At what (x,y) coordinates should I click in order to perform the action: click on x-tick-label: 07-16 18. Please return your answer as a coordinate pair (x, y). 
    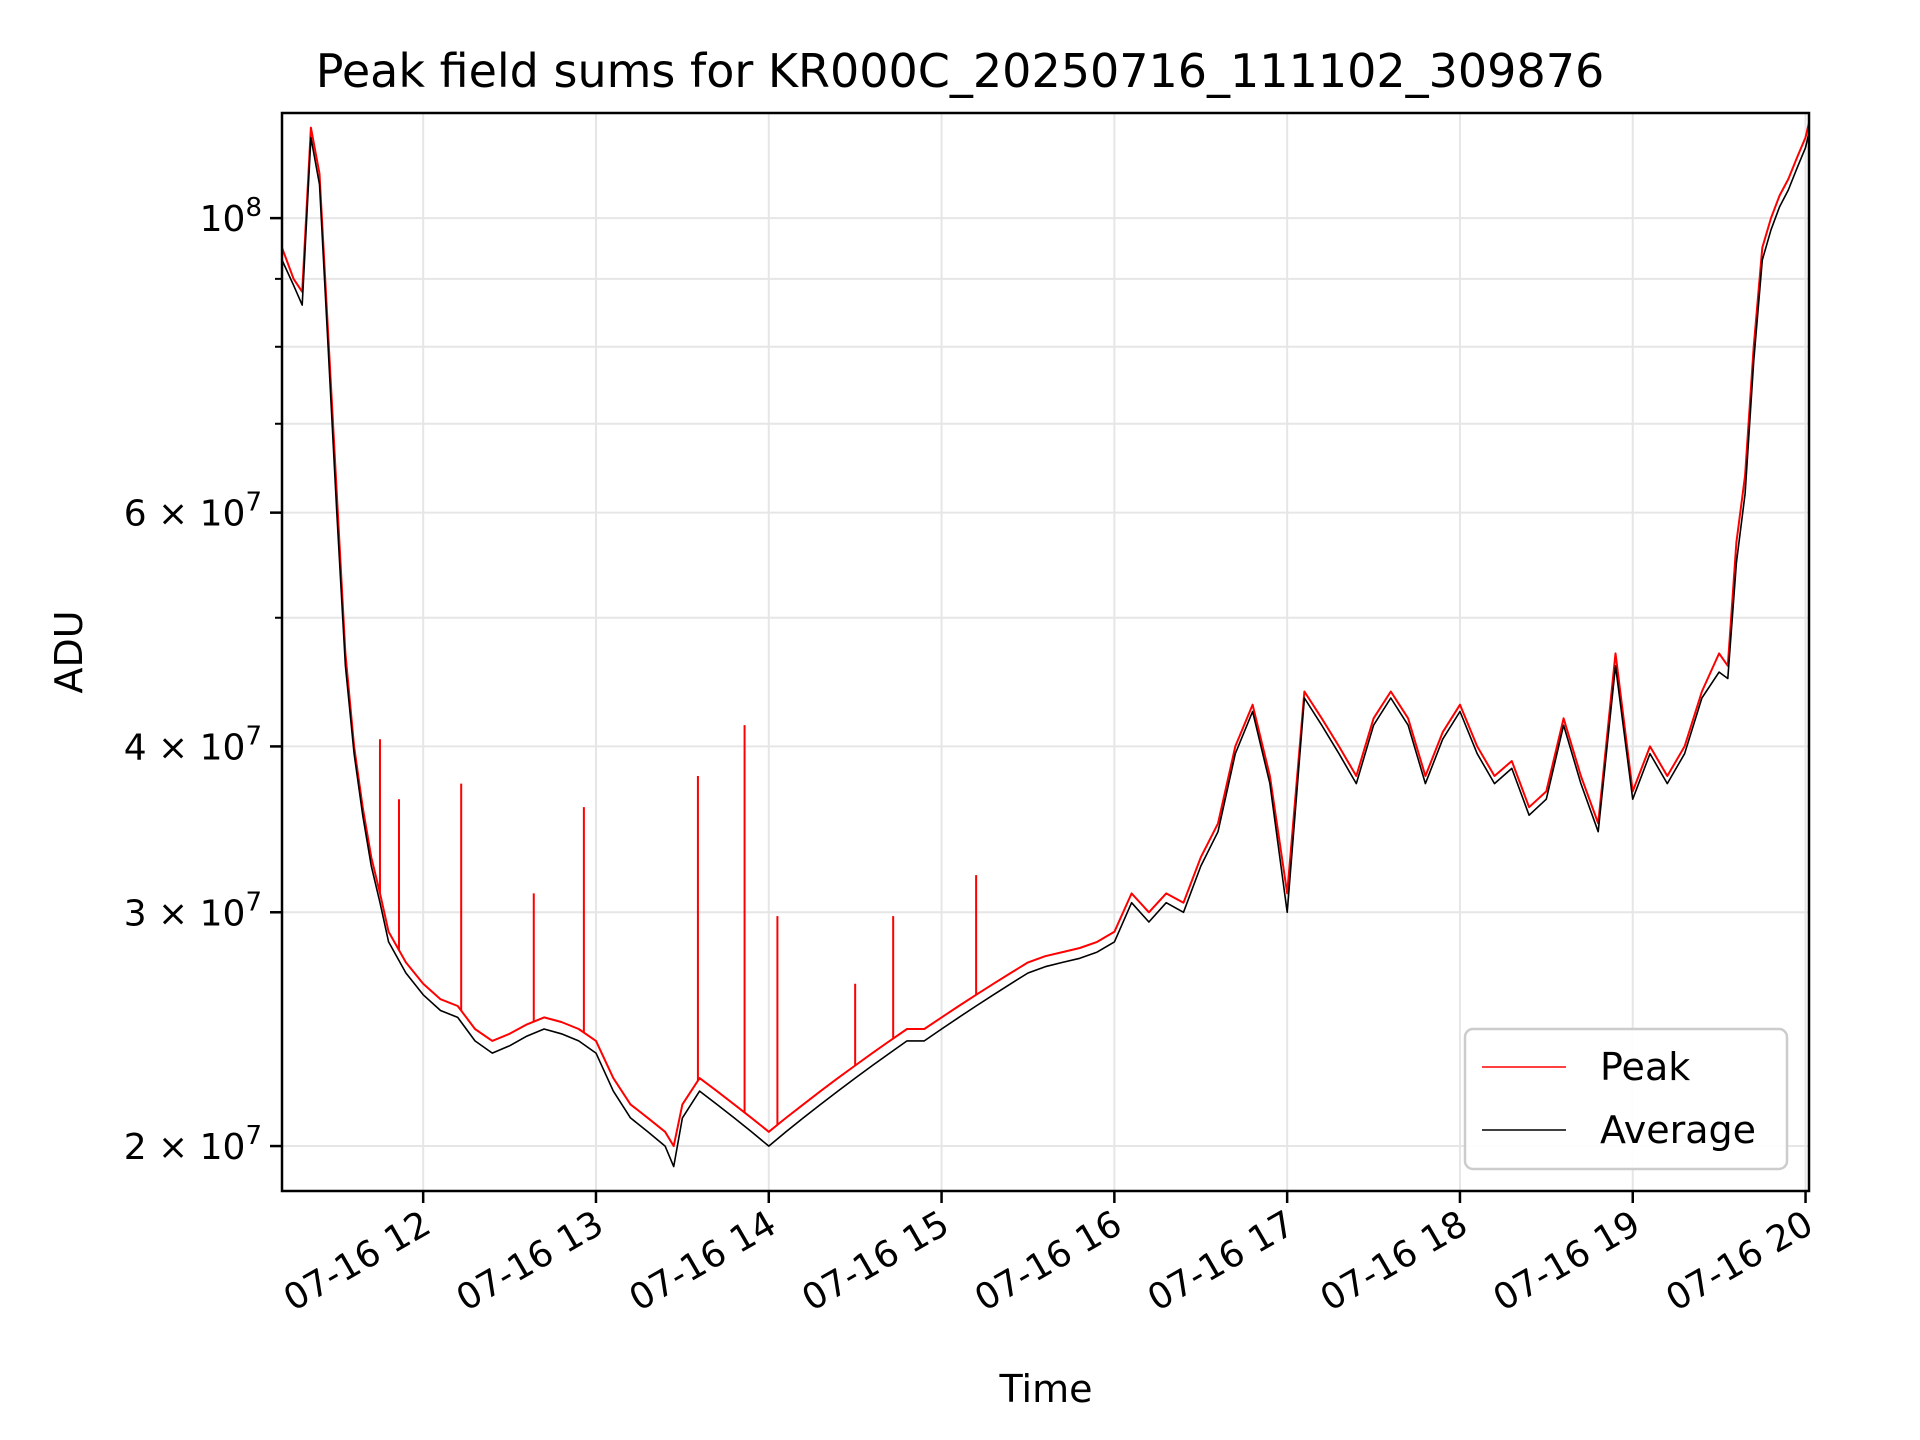
    Looking at the image, I should click on (1394, 1261).